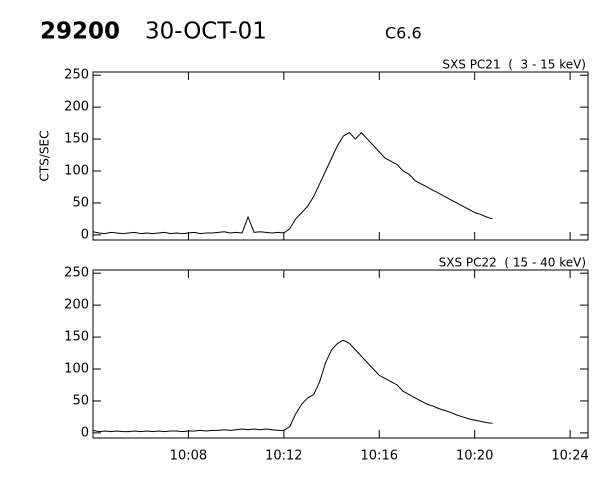 This screenshot has width=600, height=480. I want to click on panel-title: SXS PC21 ( 3 - 15 keV), so click(514, 65).